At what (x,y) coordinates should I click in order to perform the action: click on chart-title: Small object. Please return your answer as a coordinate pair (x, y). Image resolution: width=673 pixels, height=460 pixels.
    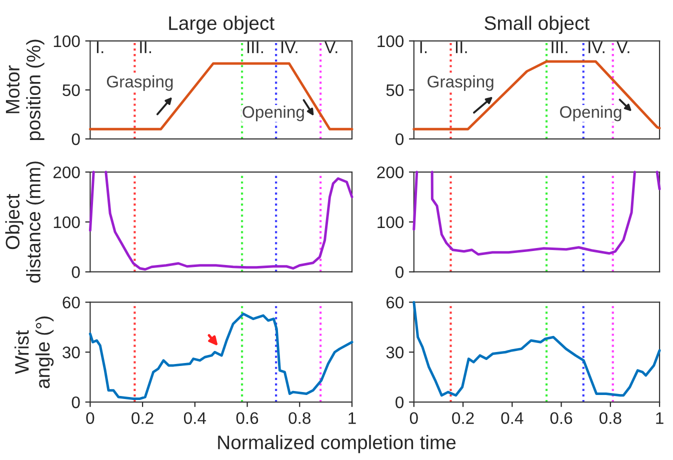
    Looking at the image, I should click on (537, 25).